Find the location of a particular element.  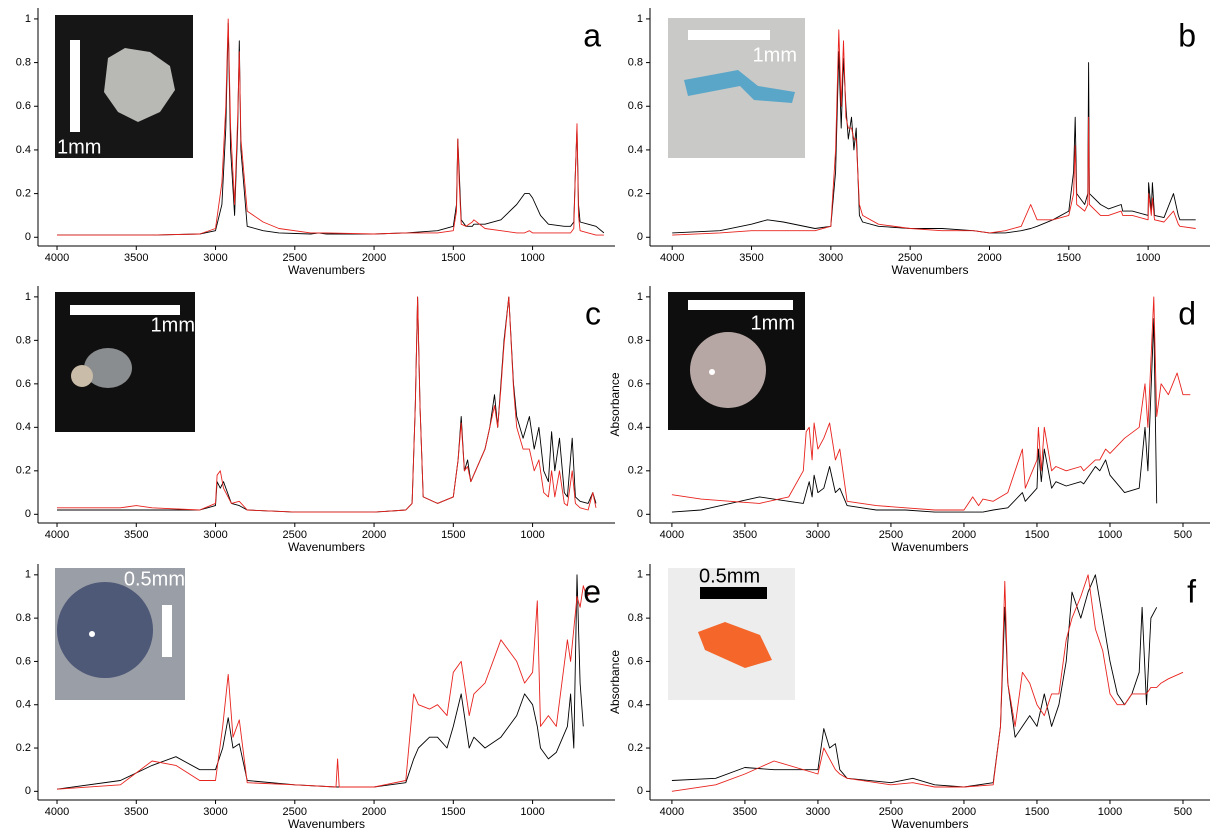

scale-label: 0.5mm is located at coordinates (154, 579).